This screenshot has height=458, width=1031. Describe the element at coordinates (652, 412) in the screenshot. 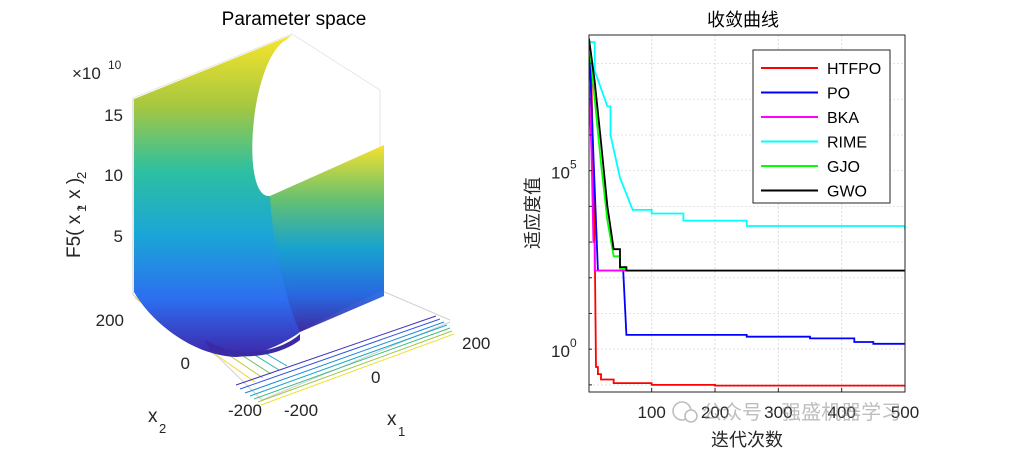

I see `x-tick-label: 100` at that location.